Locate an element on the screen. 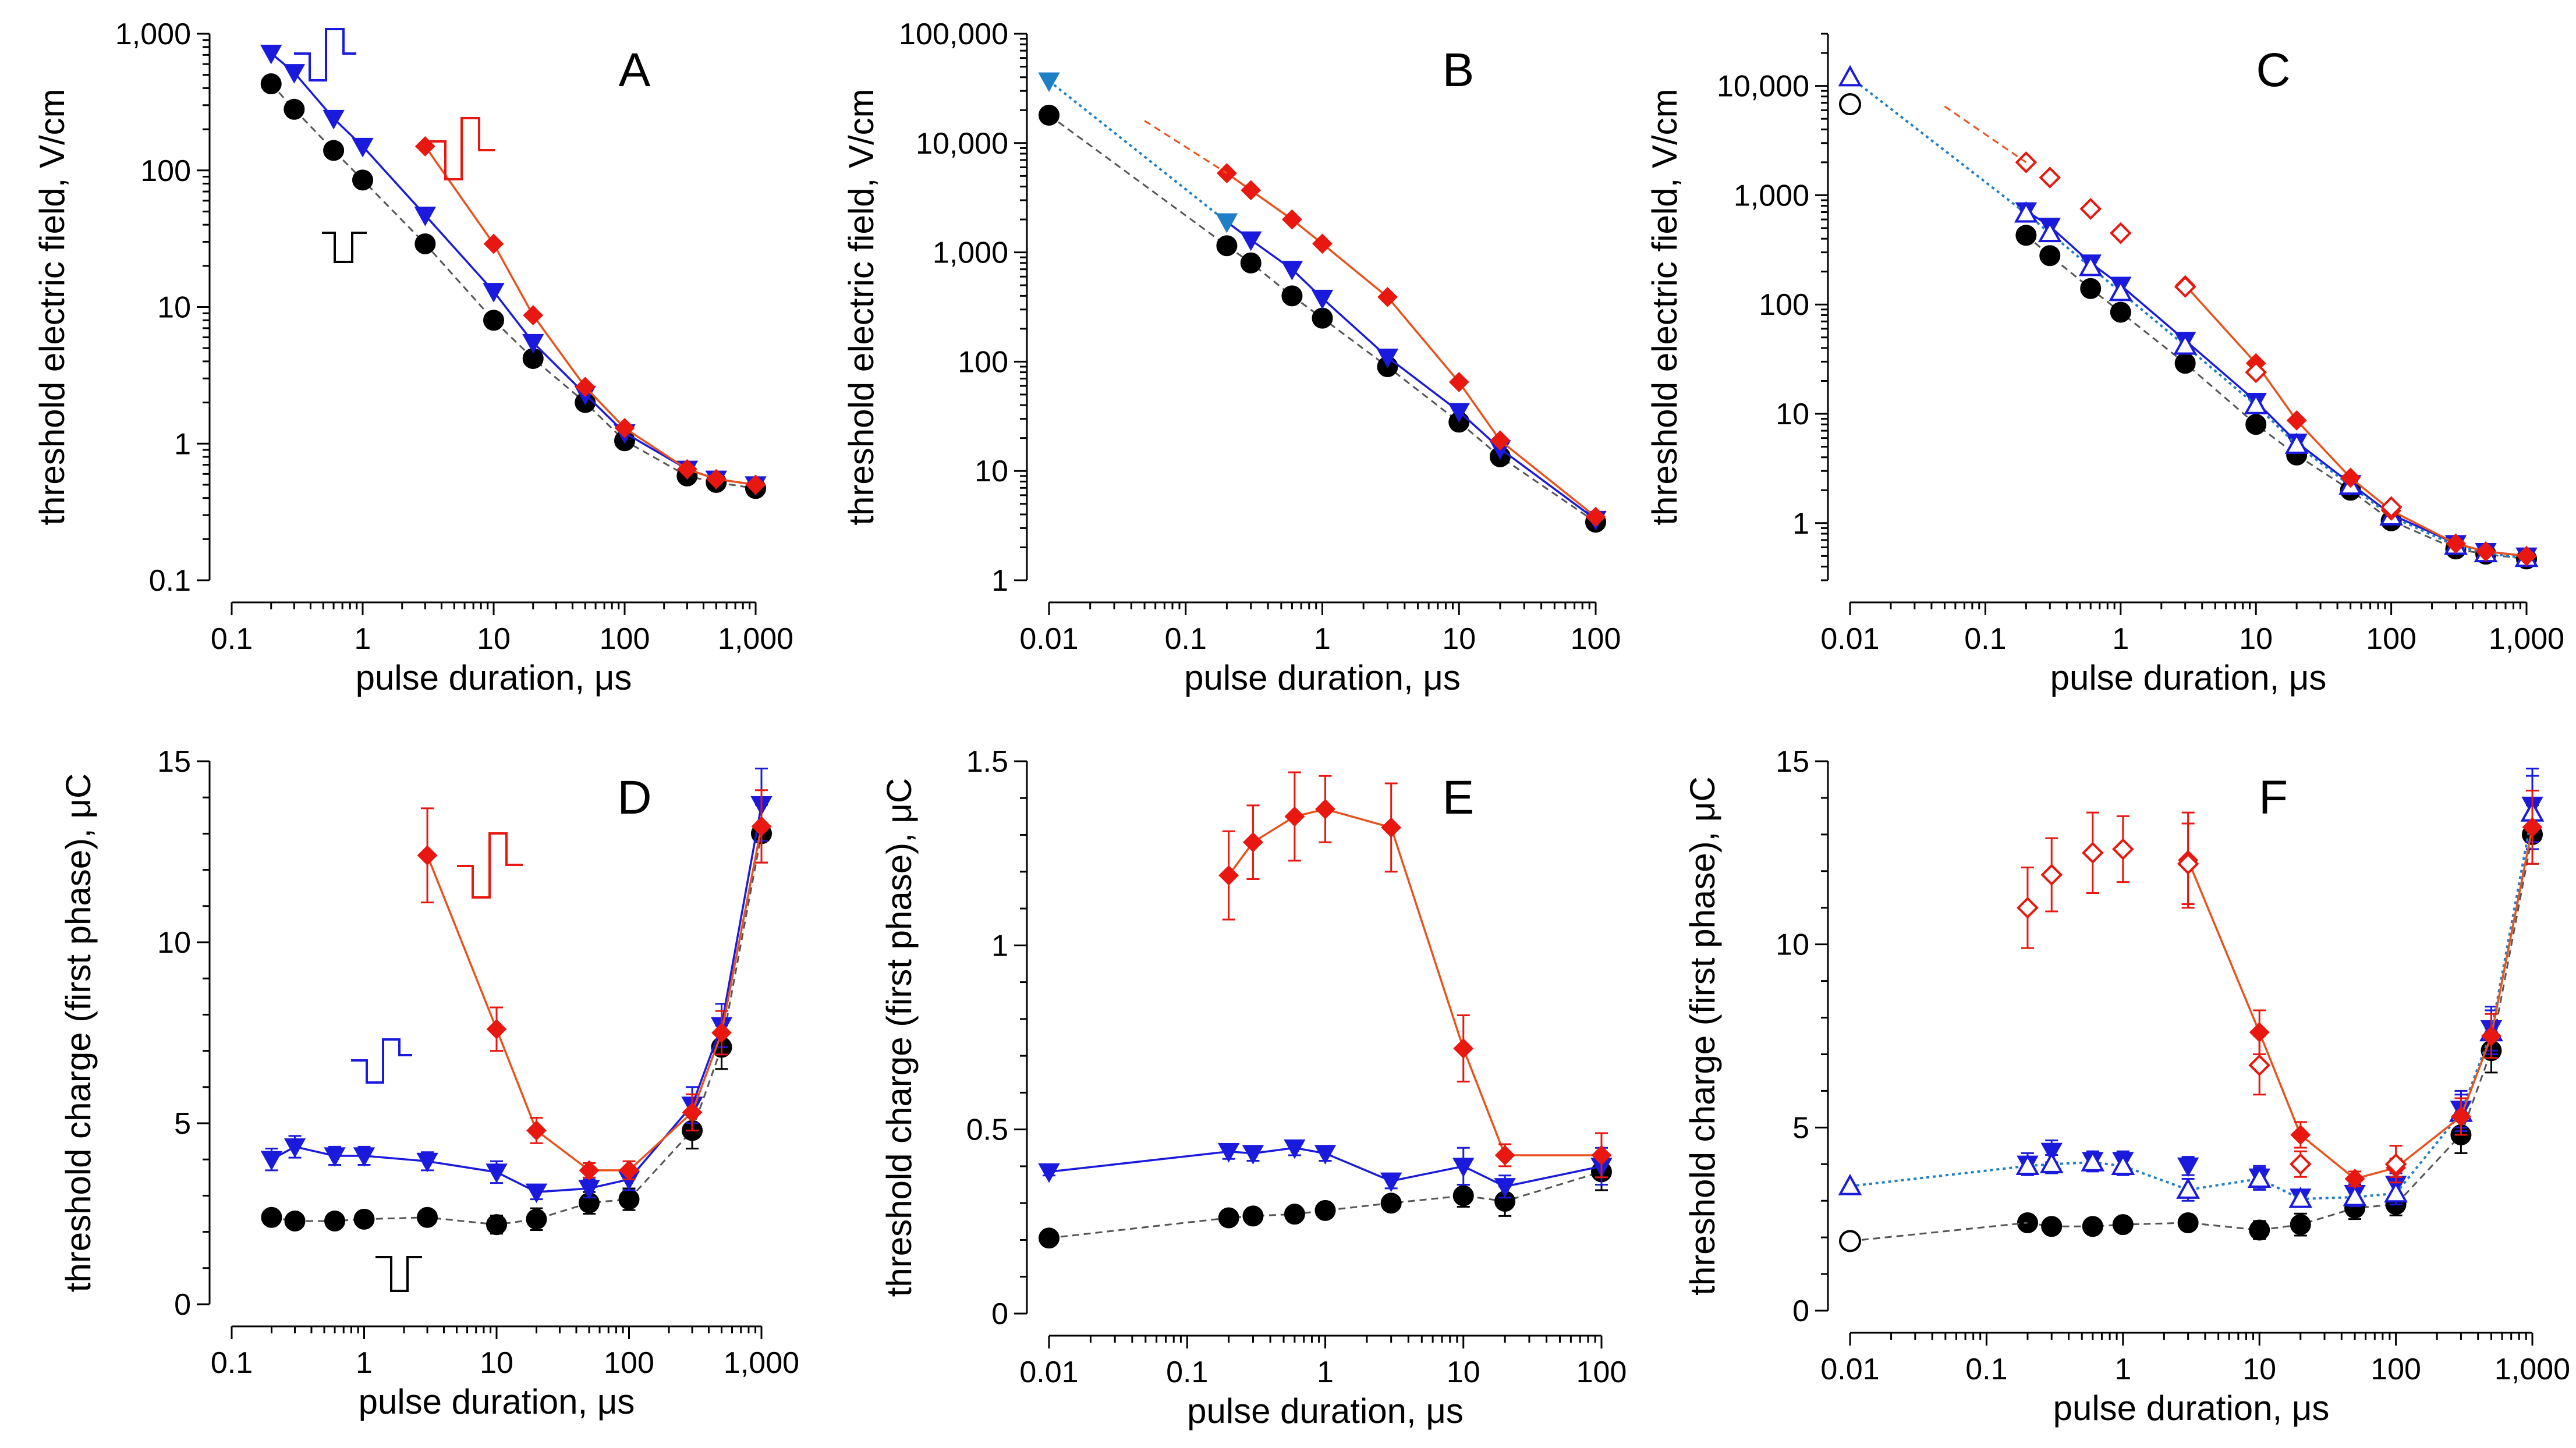  panel-letter: F is located at coordinates (2273, 797).